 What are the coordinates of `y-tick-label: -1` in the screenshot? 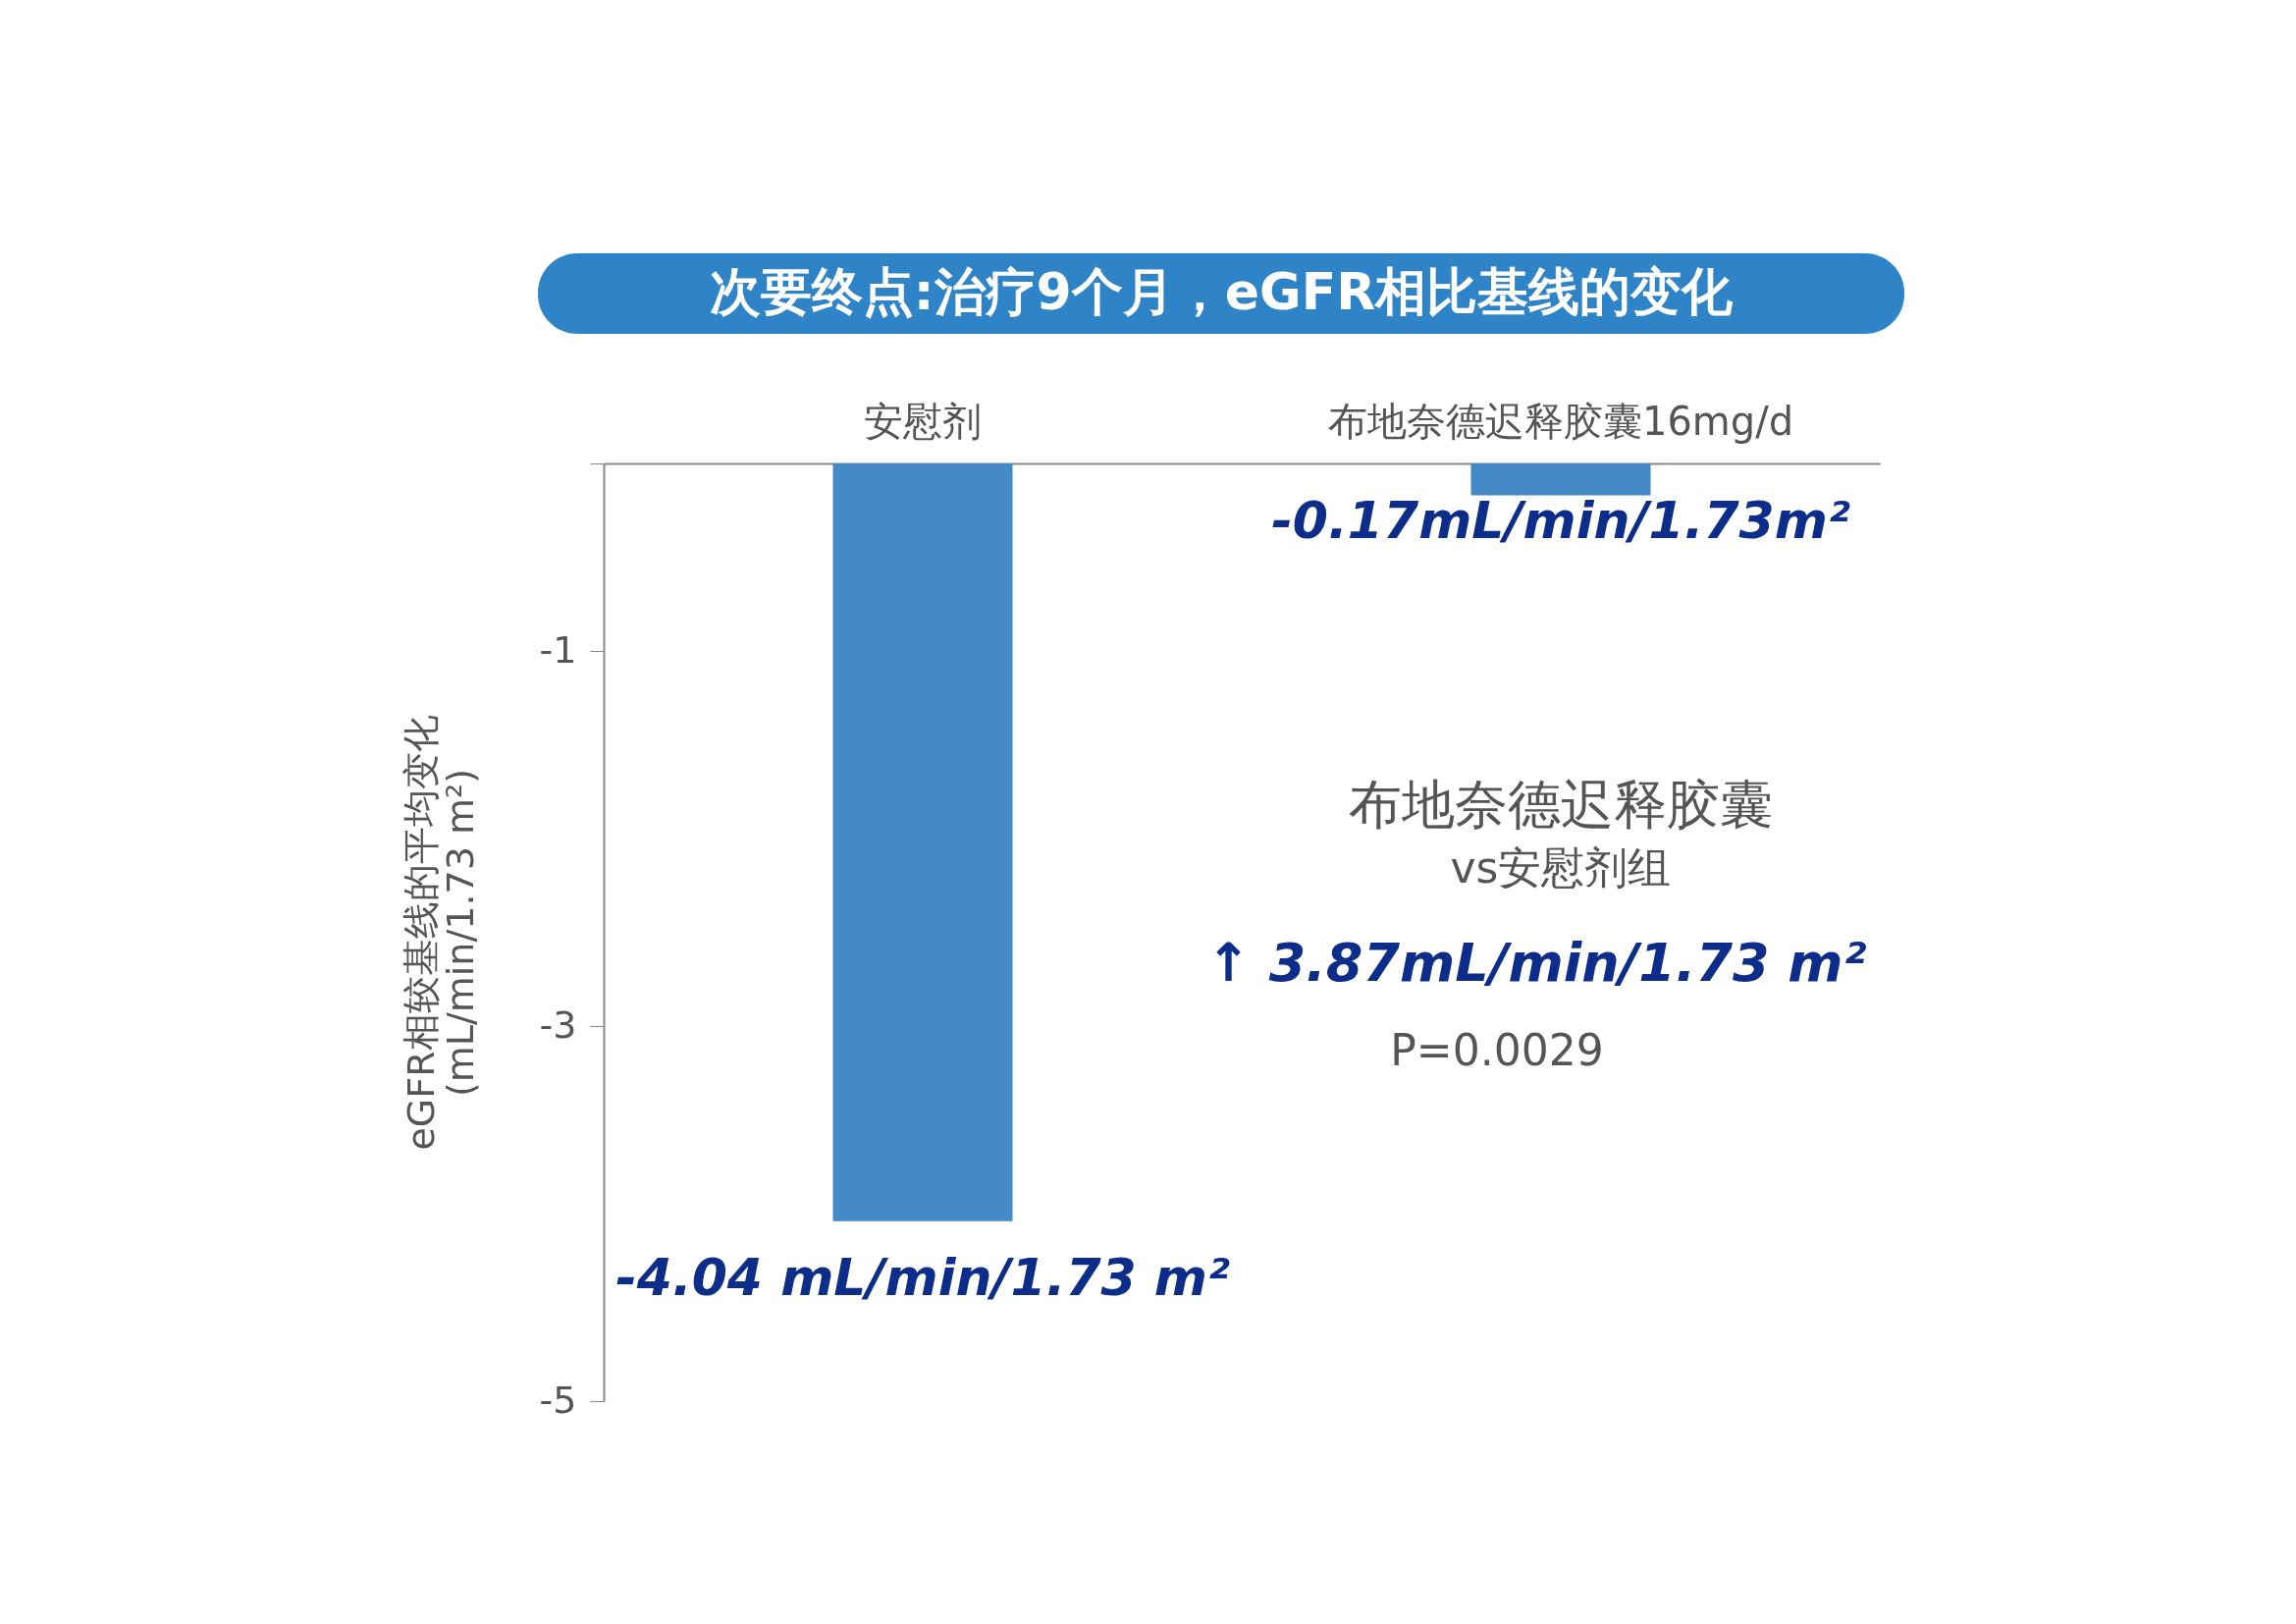 It's located at (558, 649).